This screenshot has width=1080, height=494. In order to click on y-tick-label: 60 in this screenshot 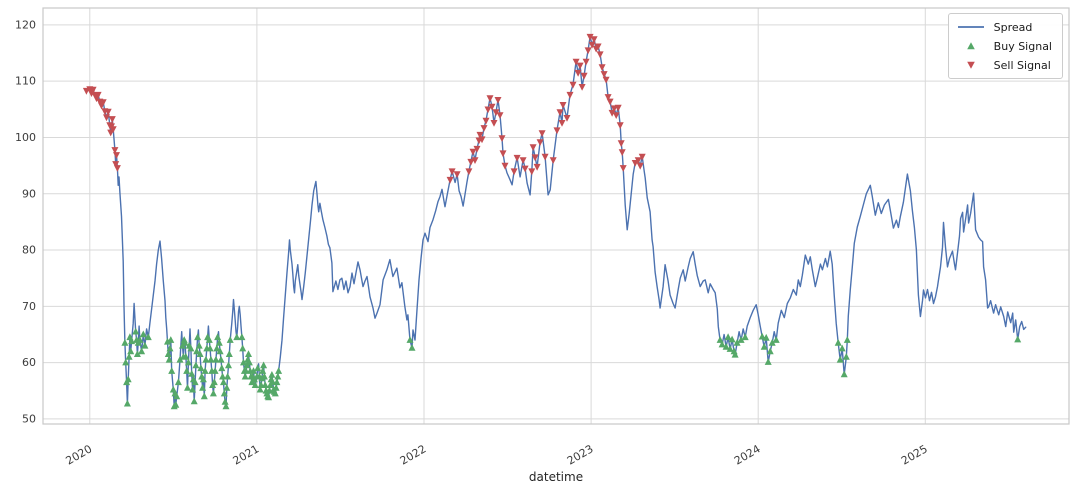, I will do `click(29, 362)`.